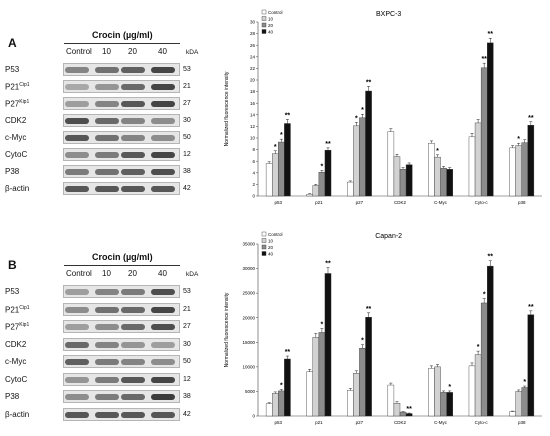 This screenshot has height=436, width=550. What do you see at coordinates (400, 422) in the screenshot?
I see `x-tick-label: CDK2` at bounding box center [400, 422].